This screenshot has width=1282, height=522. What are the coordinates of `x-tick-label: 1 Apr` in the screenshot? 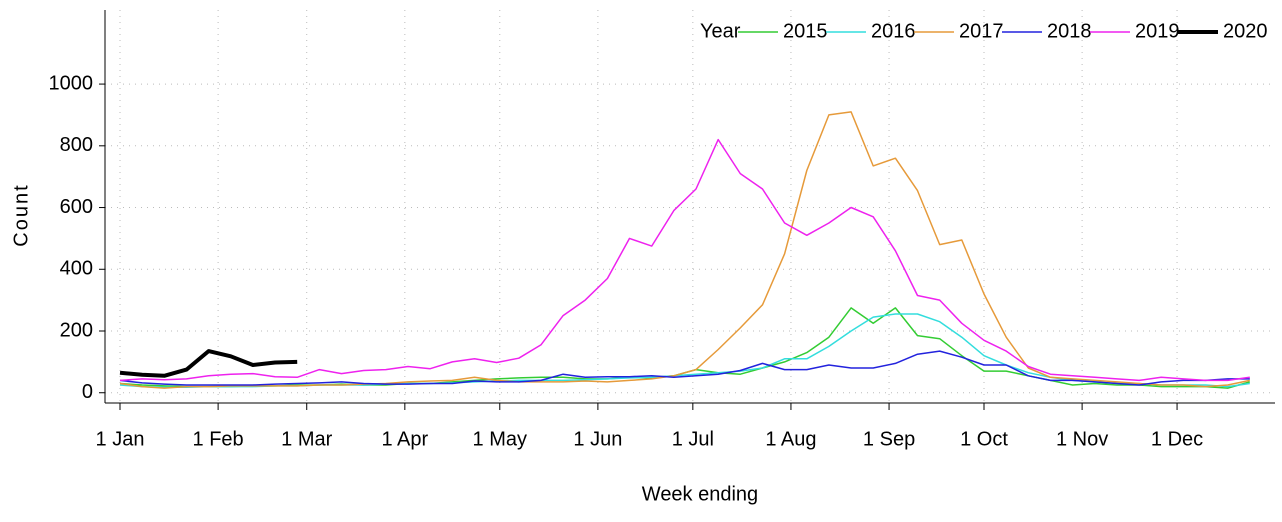 It's located at (404, 439).